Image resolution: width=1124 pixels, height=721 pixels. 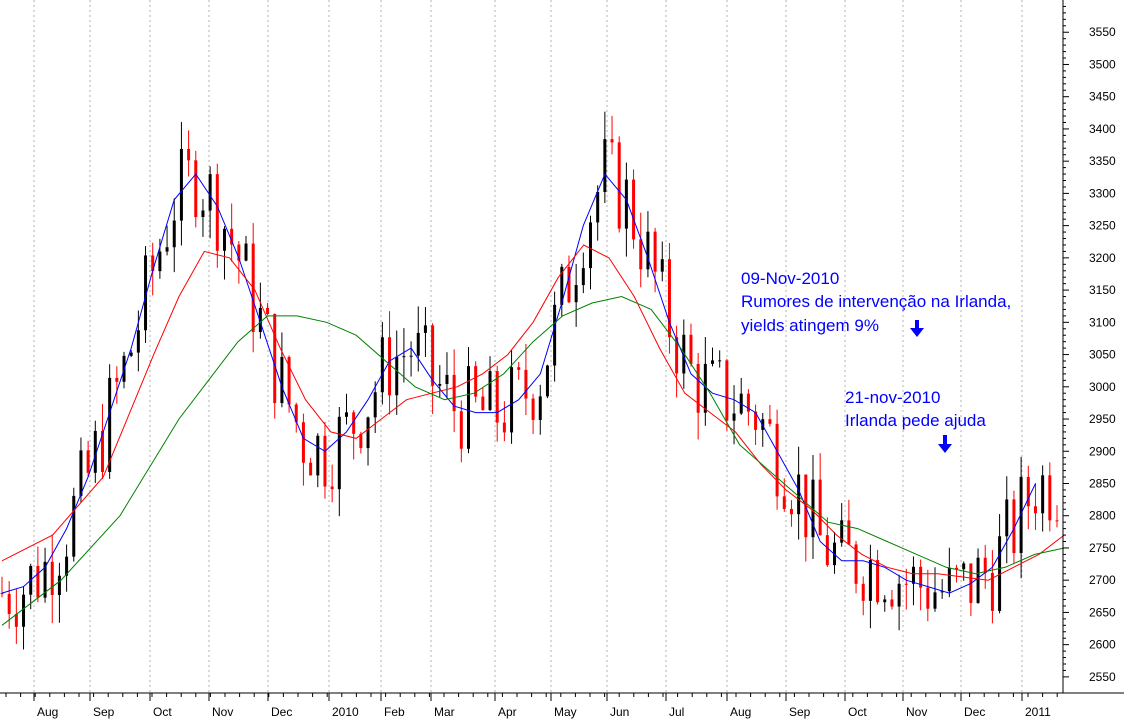 I want to click on annotation-nov-21-line-2: Irlanda pede ajuda, so click(x=915, y=420).